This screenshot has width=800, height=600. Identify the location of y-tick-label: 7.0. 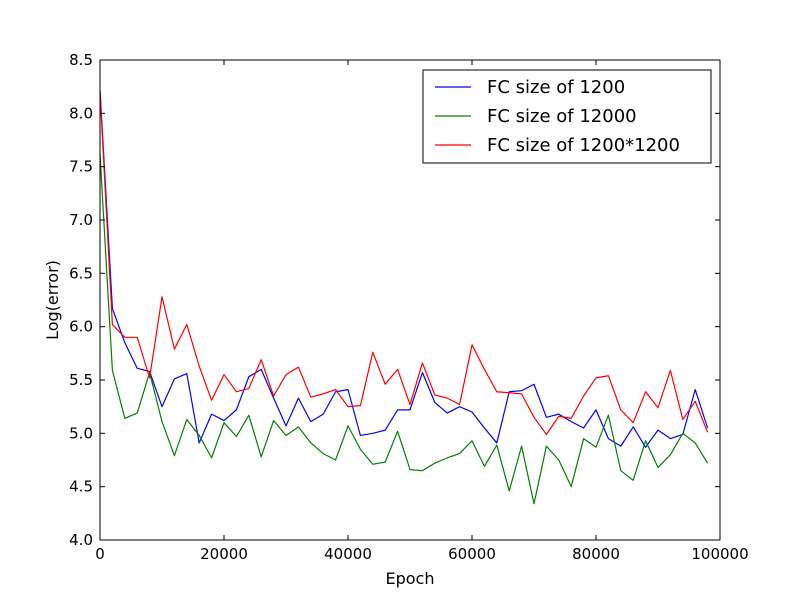
(81, 220).